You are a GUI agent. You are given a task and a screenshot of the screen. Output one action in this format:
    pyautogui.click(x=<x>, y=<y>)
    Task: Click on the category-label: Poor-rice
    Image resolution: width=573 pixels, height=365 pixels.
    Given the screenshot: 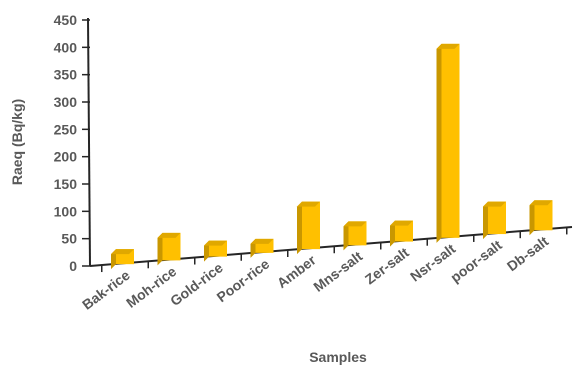 What is the action you would take?
    pyautogui.click(x=243, y=280)
    